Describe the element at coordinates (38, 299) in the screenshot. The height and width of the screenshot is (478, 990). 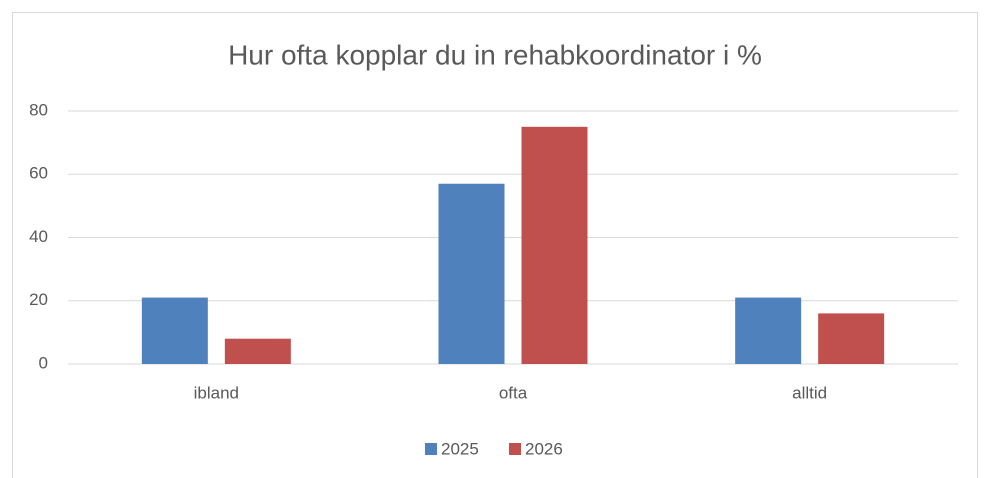
I see `y-tick-label: 20` at that location.